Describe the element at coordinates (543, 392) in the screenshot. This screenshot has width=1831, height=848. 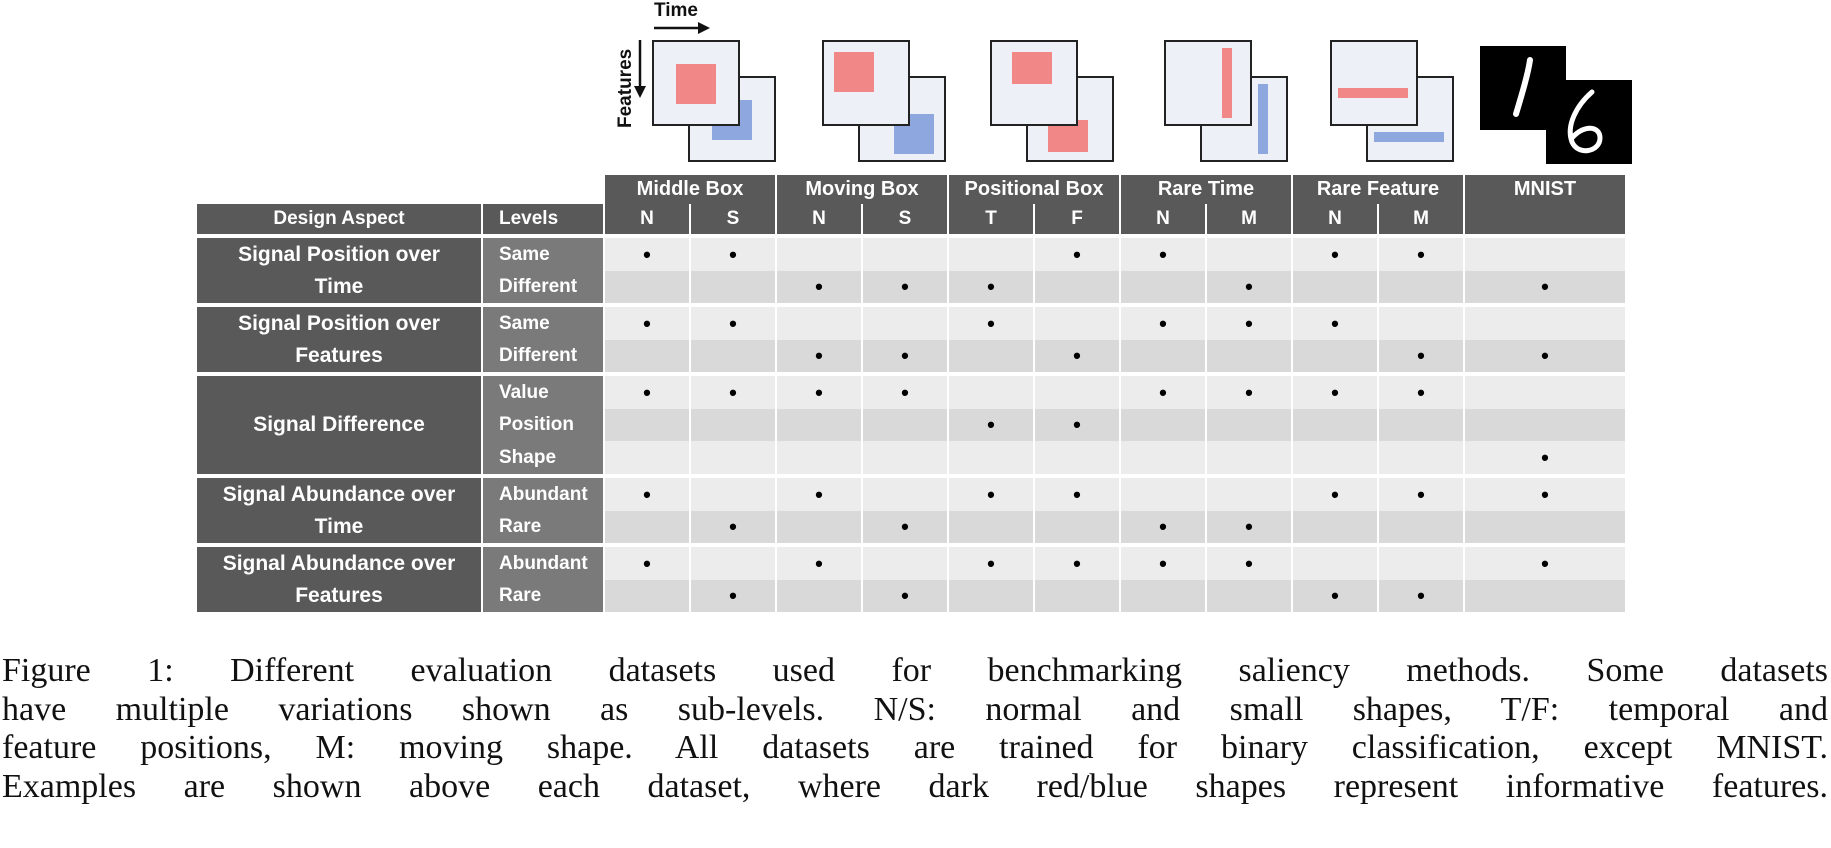
I see `level-value: Value` at that location.